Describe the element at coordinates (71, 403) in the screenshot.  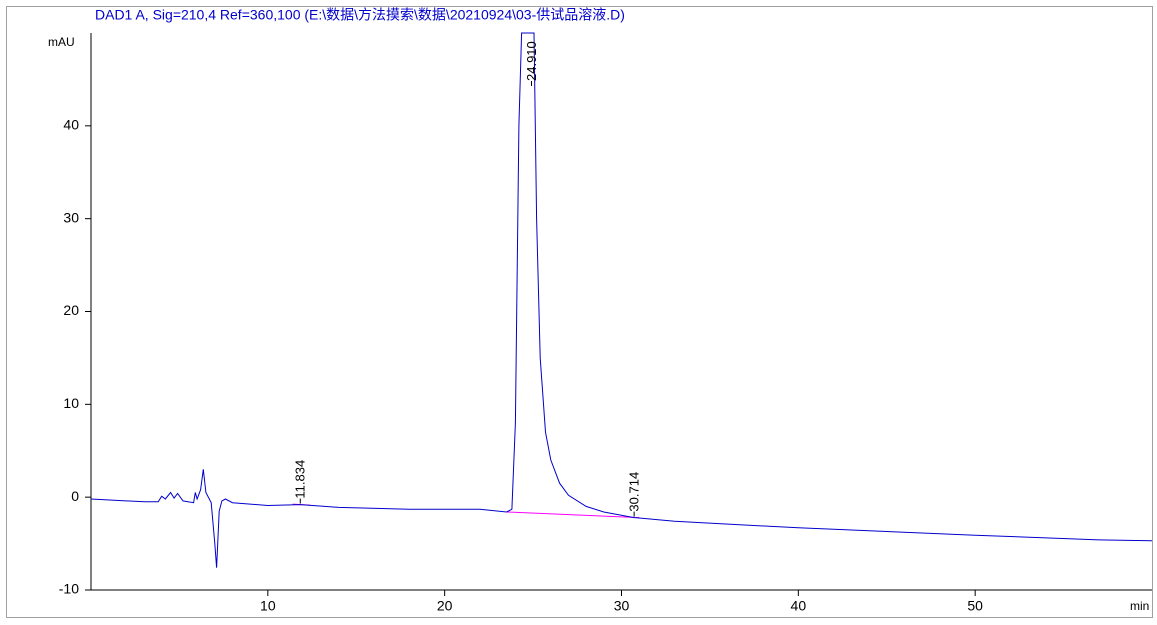
I see `y-tick-label: 10` at that location.